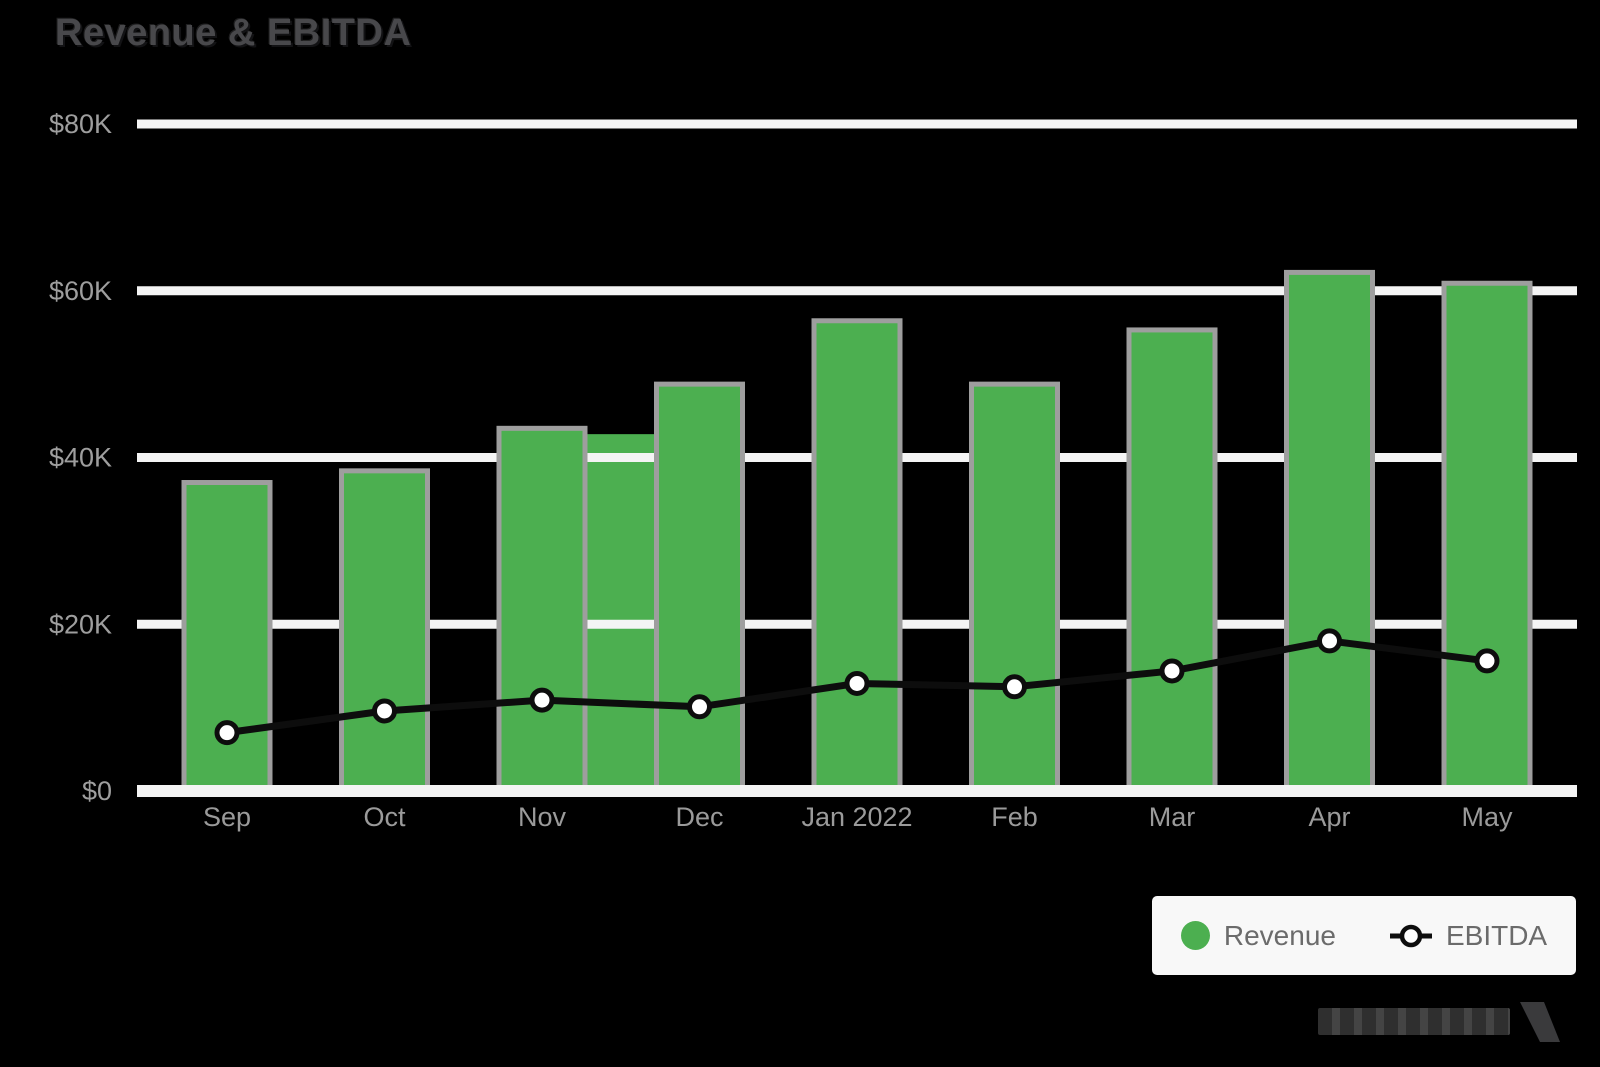  I want to click on legend-item-ebitda: EBITDA, so click(1468, 935).